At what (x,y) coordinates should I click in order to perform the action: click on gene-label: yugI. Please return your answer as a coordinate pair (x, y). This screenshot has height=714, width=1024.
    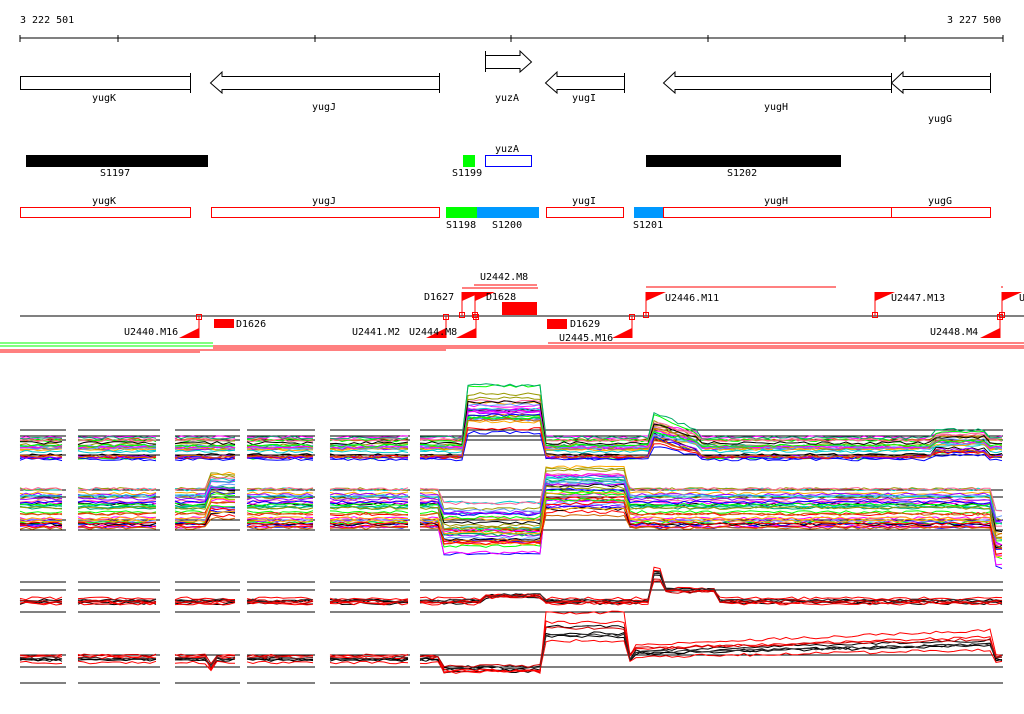
    Looking at the image, I should click on (584, 98).